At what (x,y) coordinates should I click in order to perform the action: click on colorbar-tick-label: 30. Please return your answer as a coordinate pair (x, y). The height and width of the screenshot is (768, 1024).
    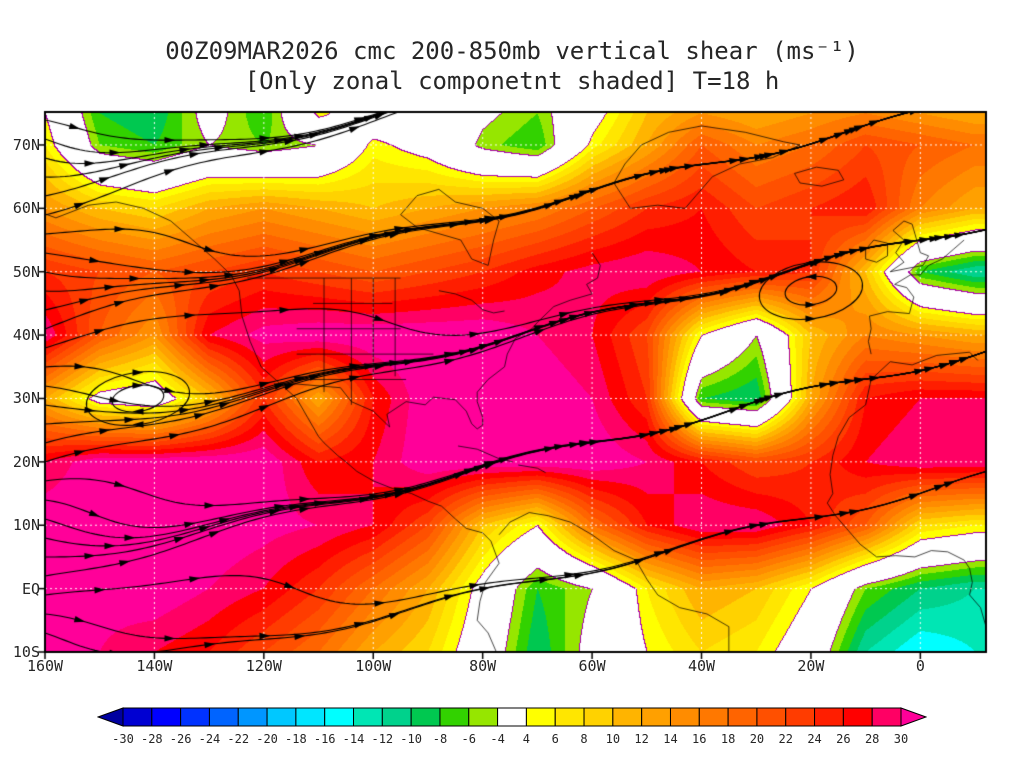
    Looking at the image, I should click on (901, 739).